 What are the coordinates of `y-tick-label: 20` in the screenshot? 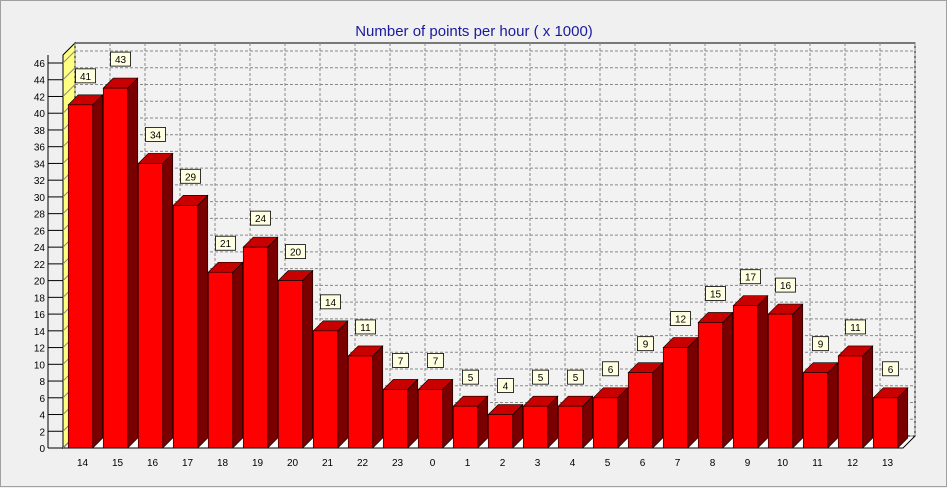 It's located at (40, 282).